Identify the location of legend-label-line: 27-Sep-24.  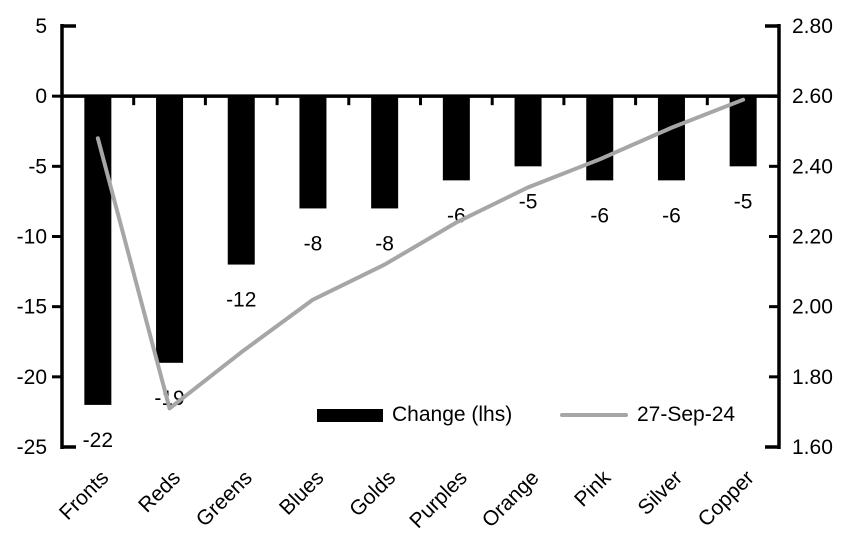
(686, 414).